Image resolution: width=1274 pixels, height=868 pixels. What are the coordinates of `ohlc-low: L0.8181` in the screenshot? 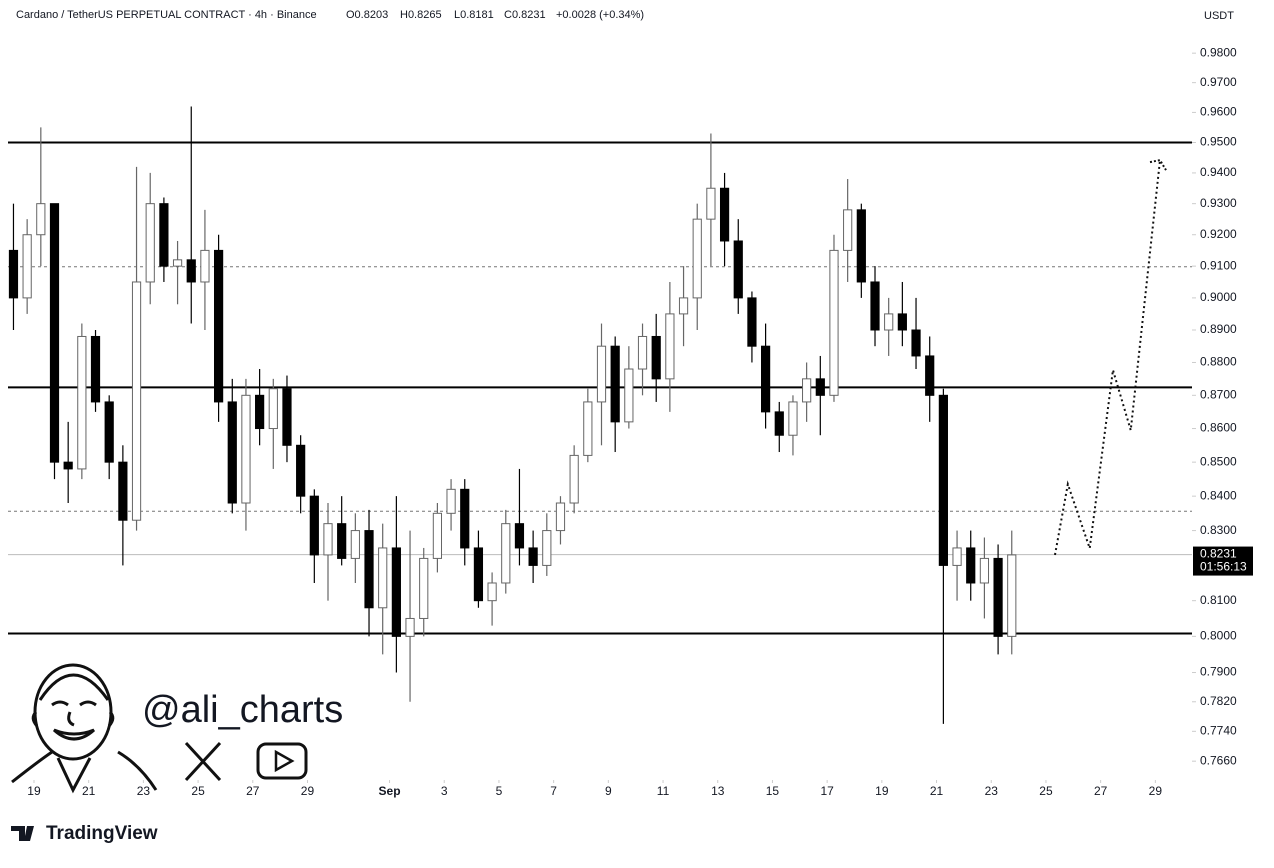 It's located at (474, 15).